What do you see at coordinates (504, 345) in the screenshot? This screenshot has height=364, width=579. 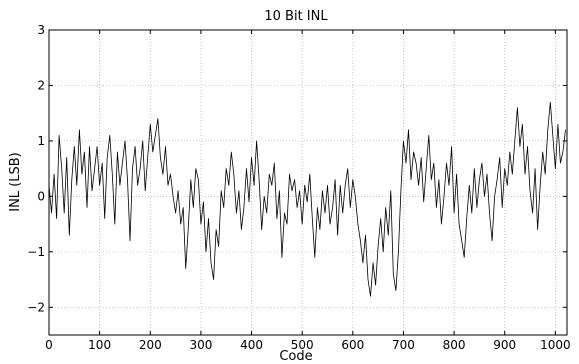 I see `x-tick-label: 900` at bounding box center [504, 345].